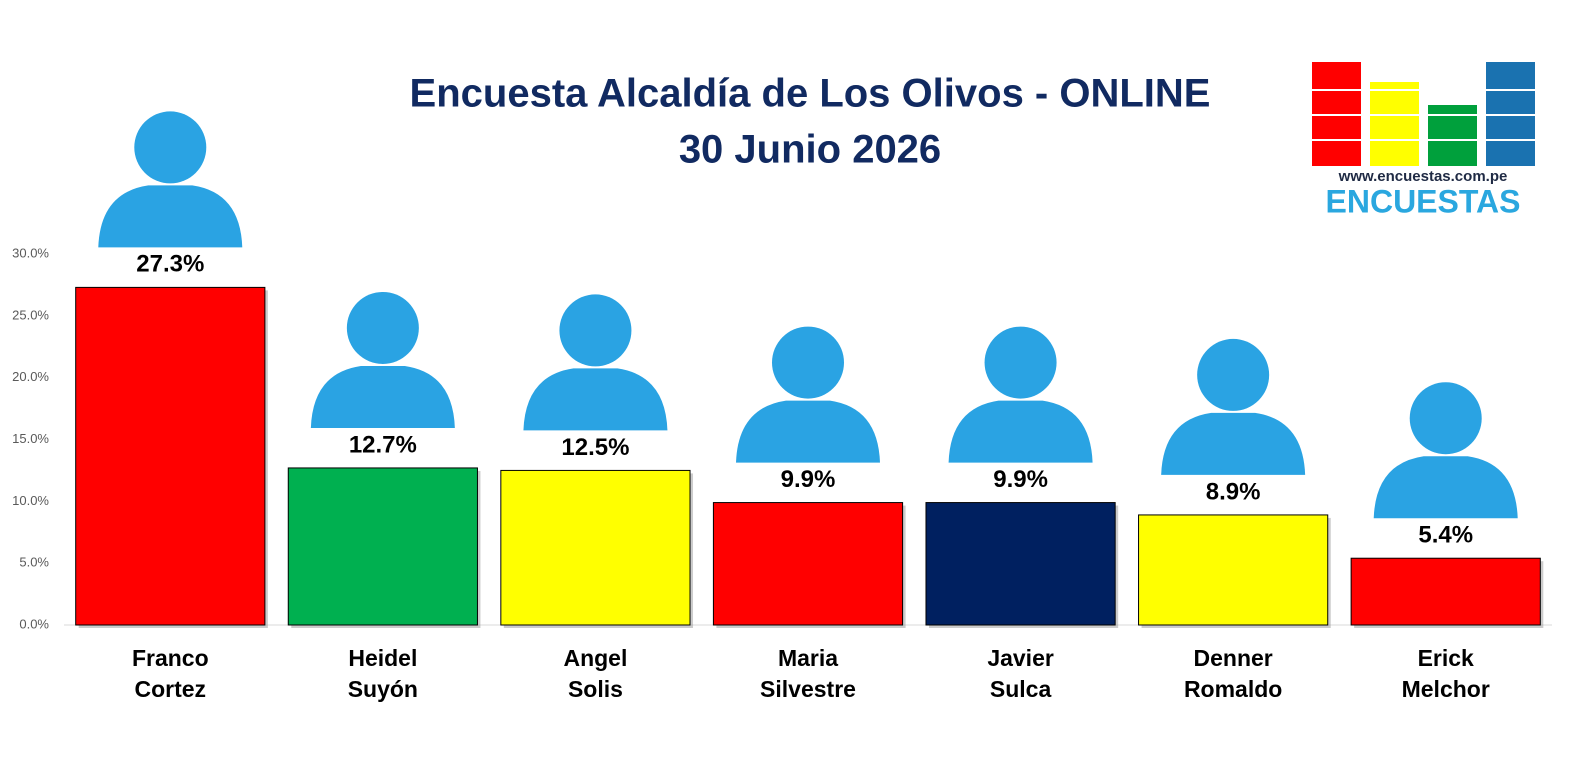 Image resolution: width=1590 pixels, height=782 pixels. What do you see at coordinates (30, 376) in the screenshot?
I see `y-tick-label: 20.0%` at bounding box center [30, 376].